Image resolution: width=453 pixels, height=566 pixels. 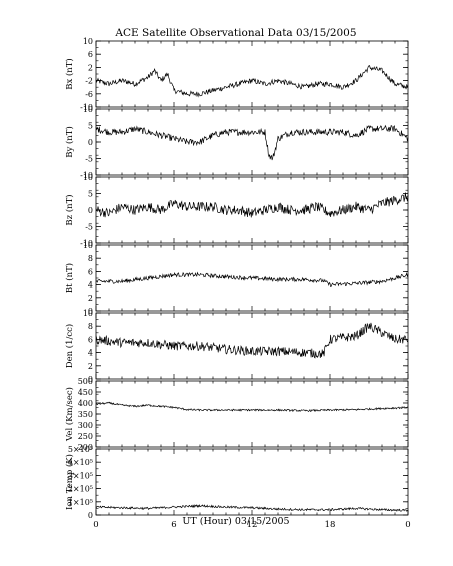 What do you see at coordinates (80, 462) in the screenshot?
I see `y-tick-label: 4×10⁵` at bounding box center [80, 462].